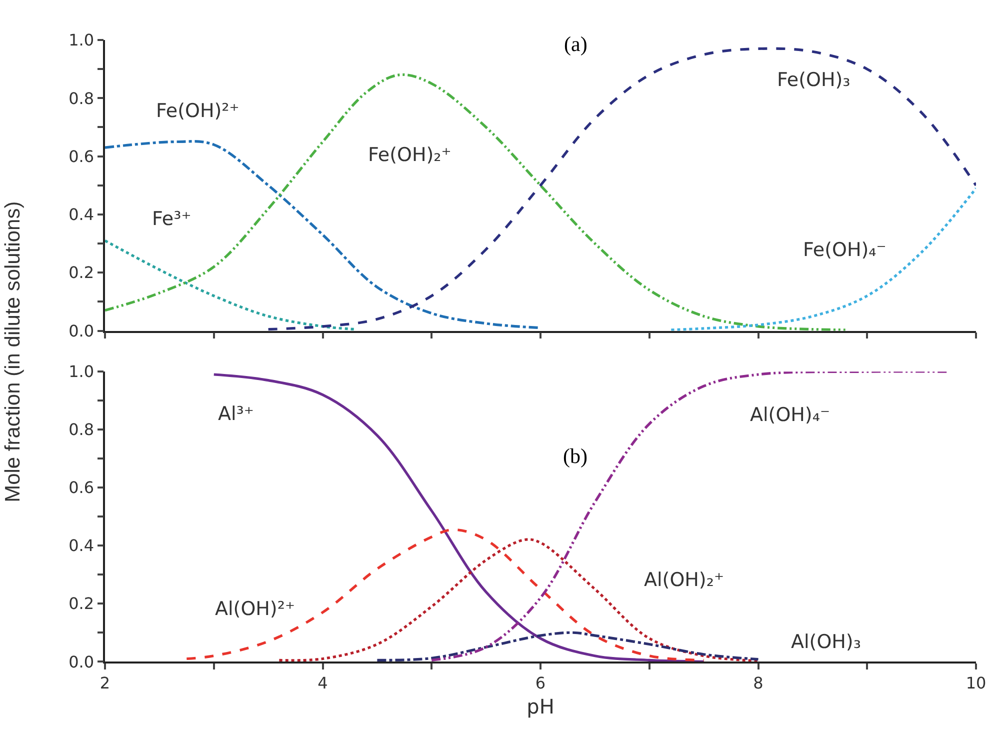  Describe the element at coordinates (410, 155) in the screenshot. I see `series-label: Fe(OH)₂⁺` at that location.